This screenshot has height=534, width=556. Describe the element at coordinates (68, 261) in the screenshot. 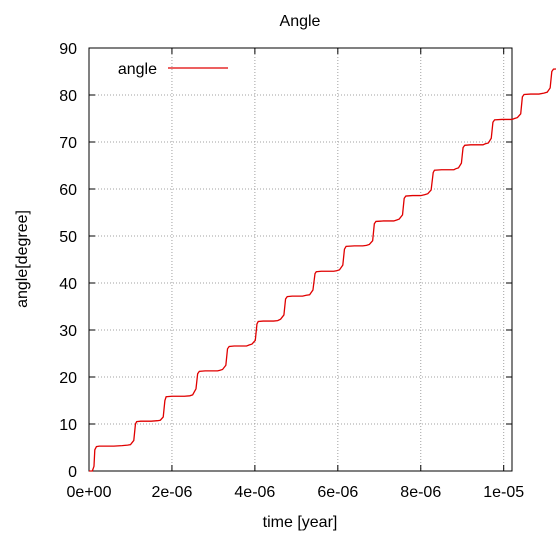

I see `y-tick-labels: 0 10 20 30 40 50 60 70 80 90` at that location.